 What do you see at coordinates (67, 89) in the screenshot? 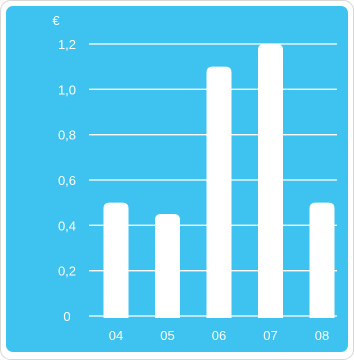
I see `y-tick-label: 1,0` at bounding box center [67, 89].